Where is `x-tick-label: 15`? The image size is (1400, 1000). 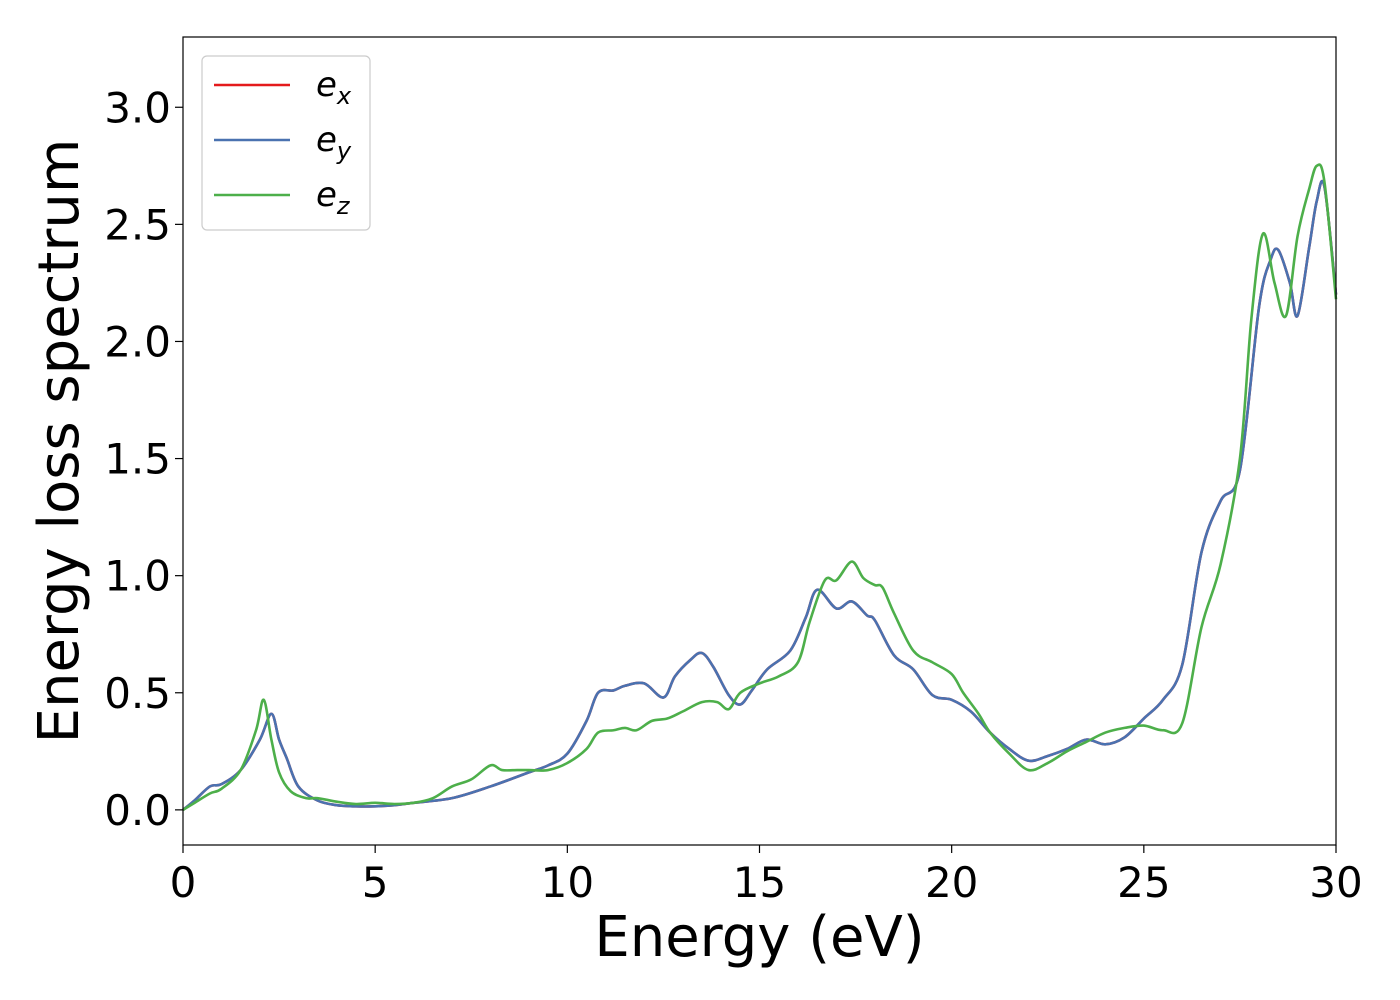
x-tick-label: 15 is located at coordinates (759, 882).